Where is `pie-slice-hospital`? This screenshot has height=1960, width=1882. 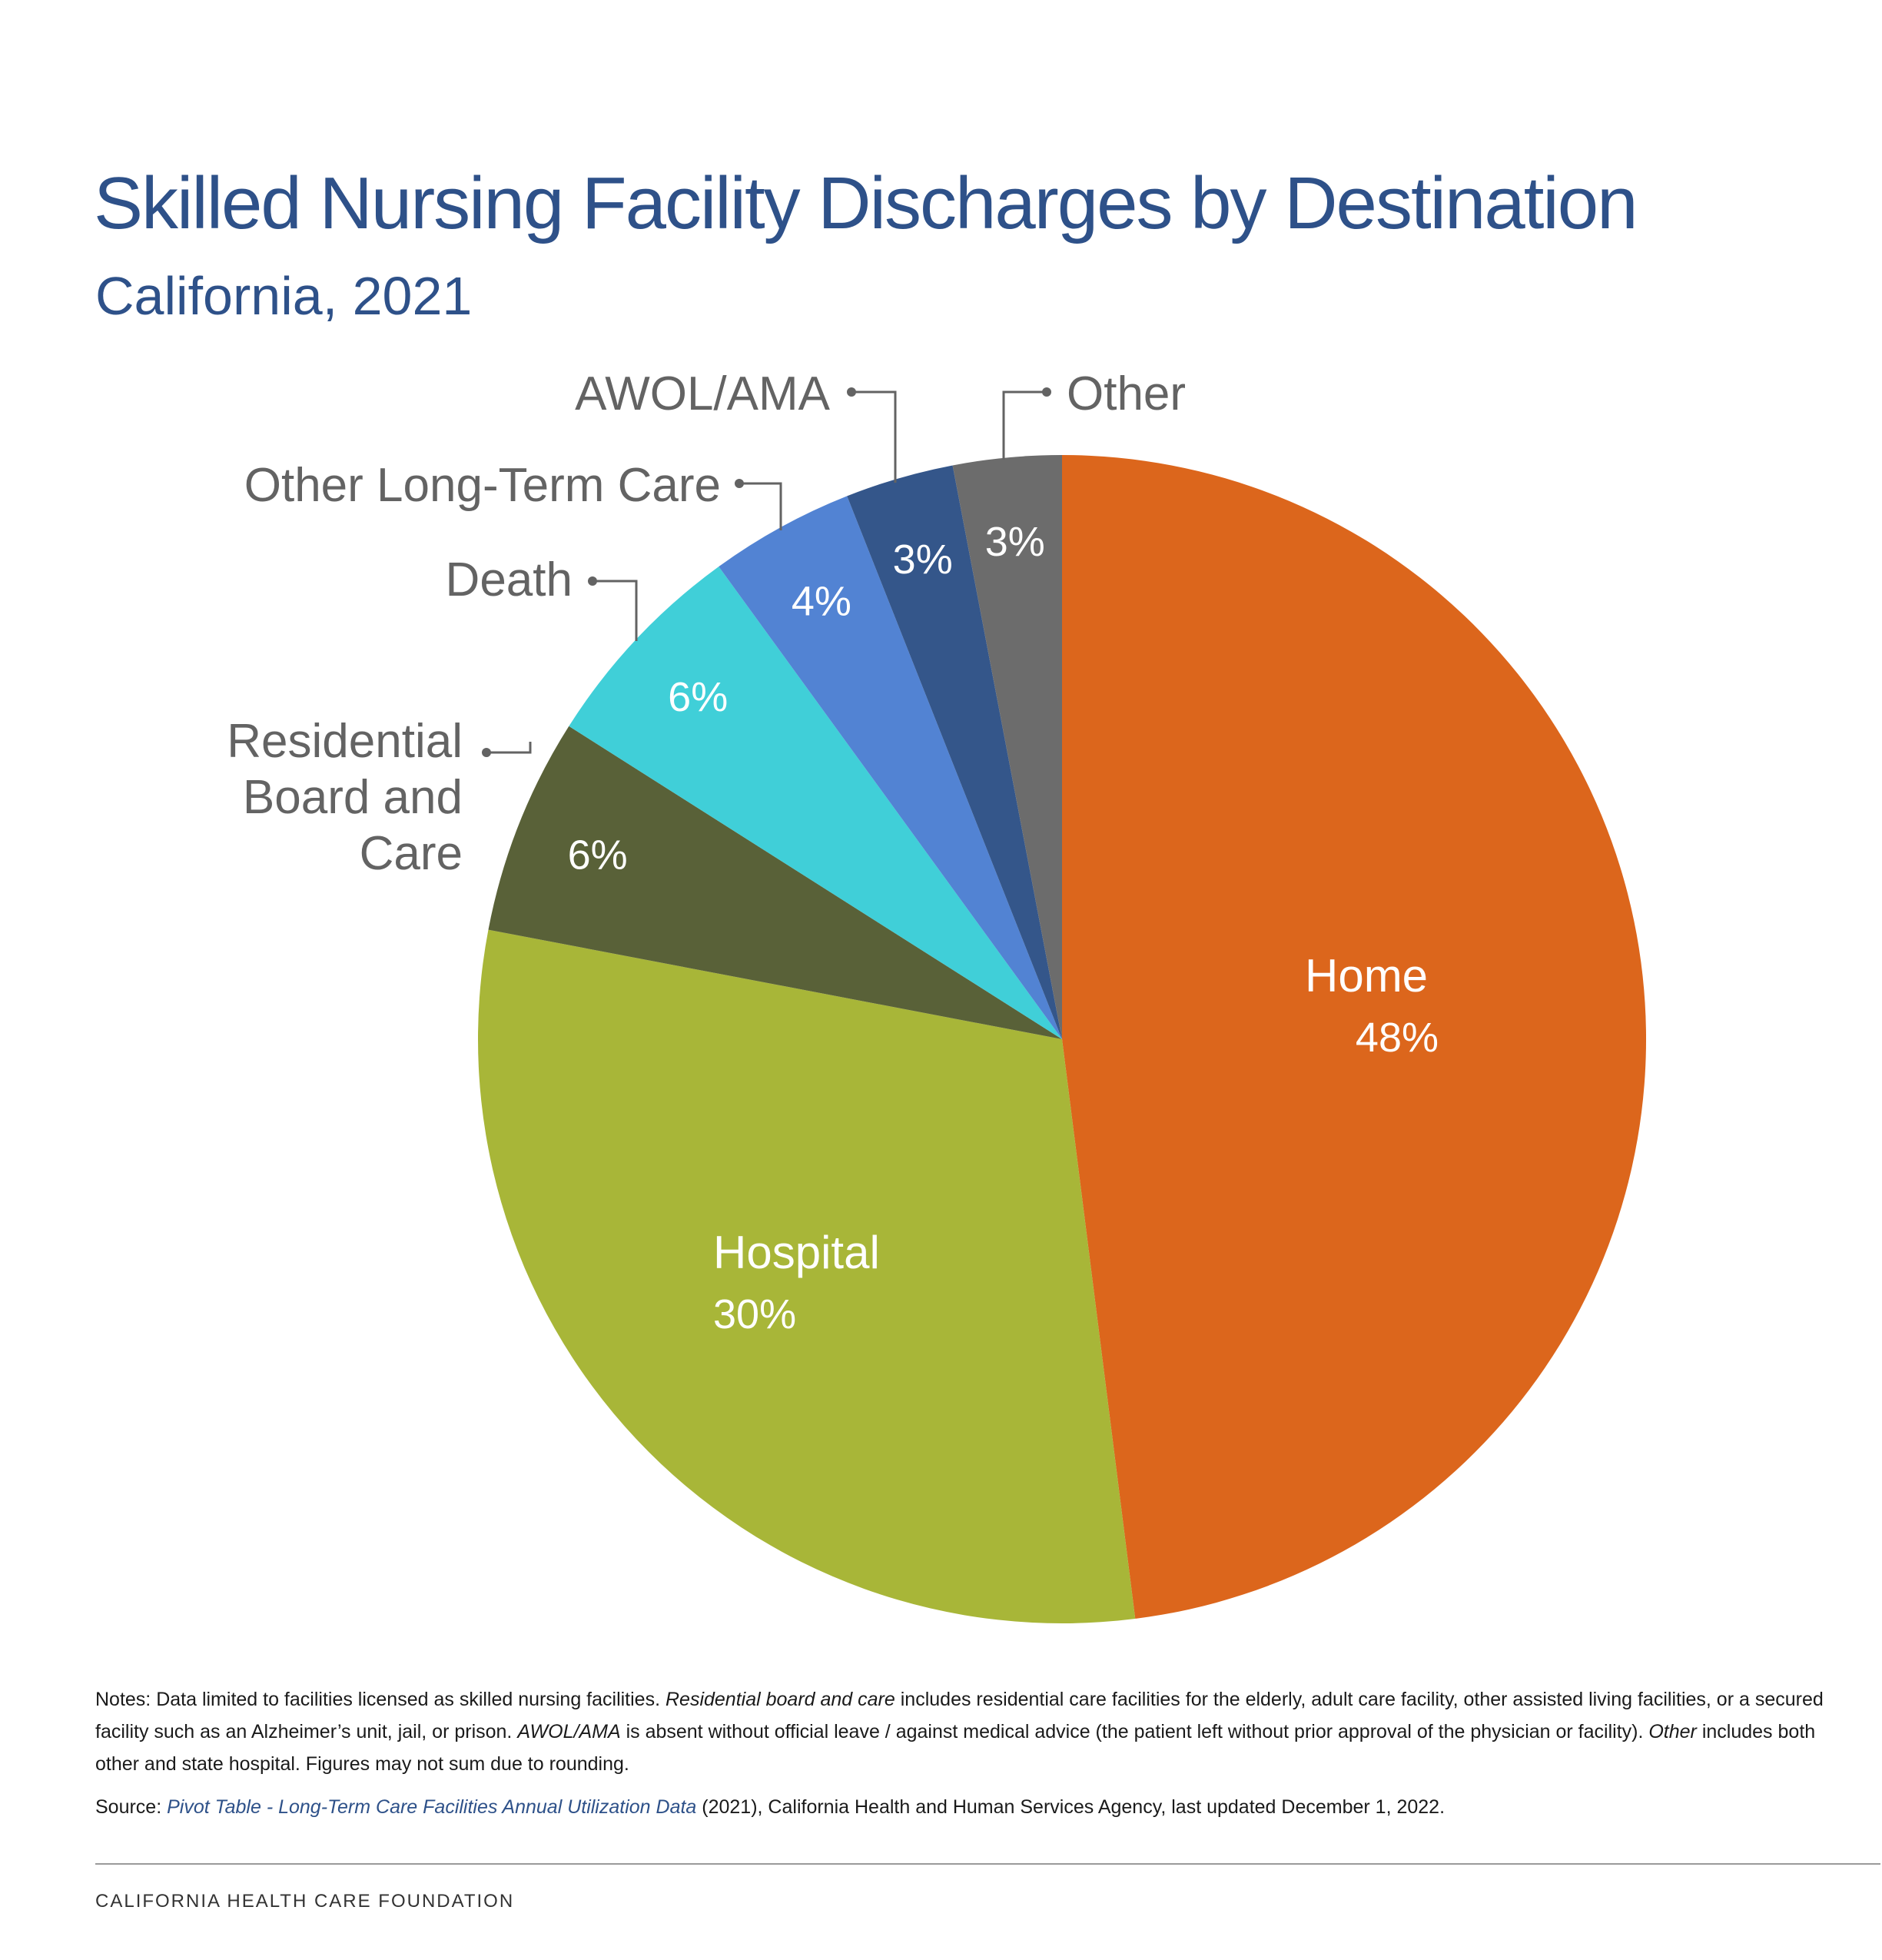 pie-slice-hospital is located at coordinates (806, 1276).